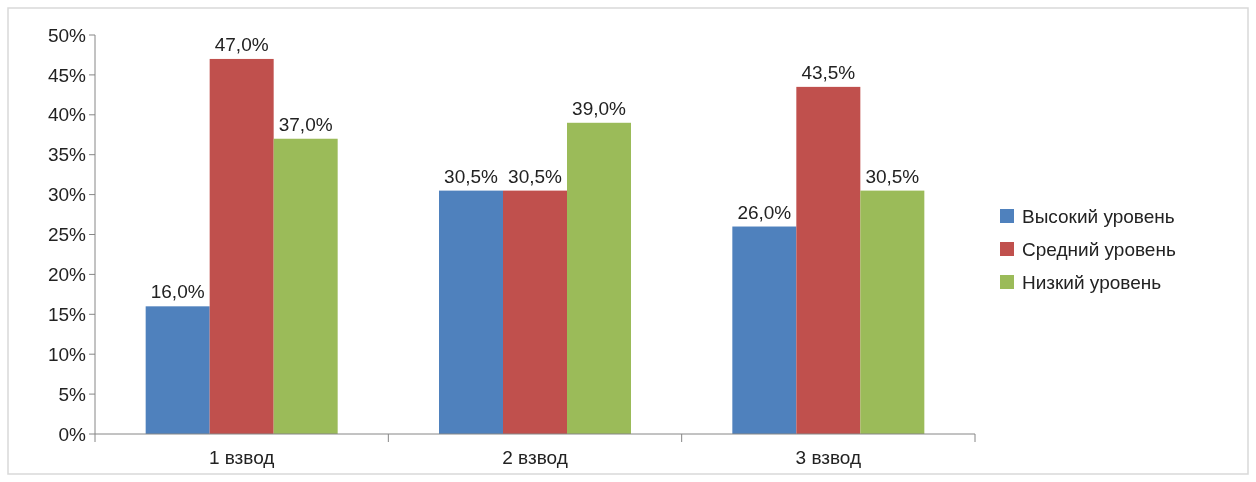 The height and width of the screenshot is (482, 1256). I want to click on data-label: 43,5%, so click(828, 72).